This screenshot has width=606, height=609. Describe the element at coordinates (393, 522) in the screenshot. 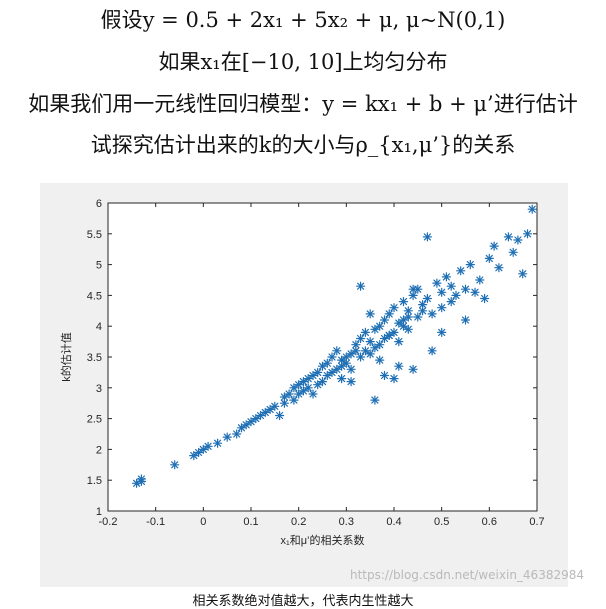

I see `x-tick-label: 0.4` at that location.